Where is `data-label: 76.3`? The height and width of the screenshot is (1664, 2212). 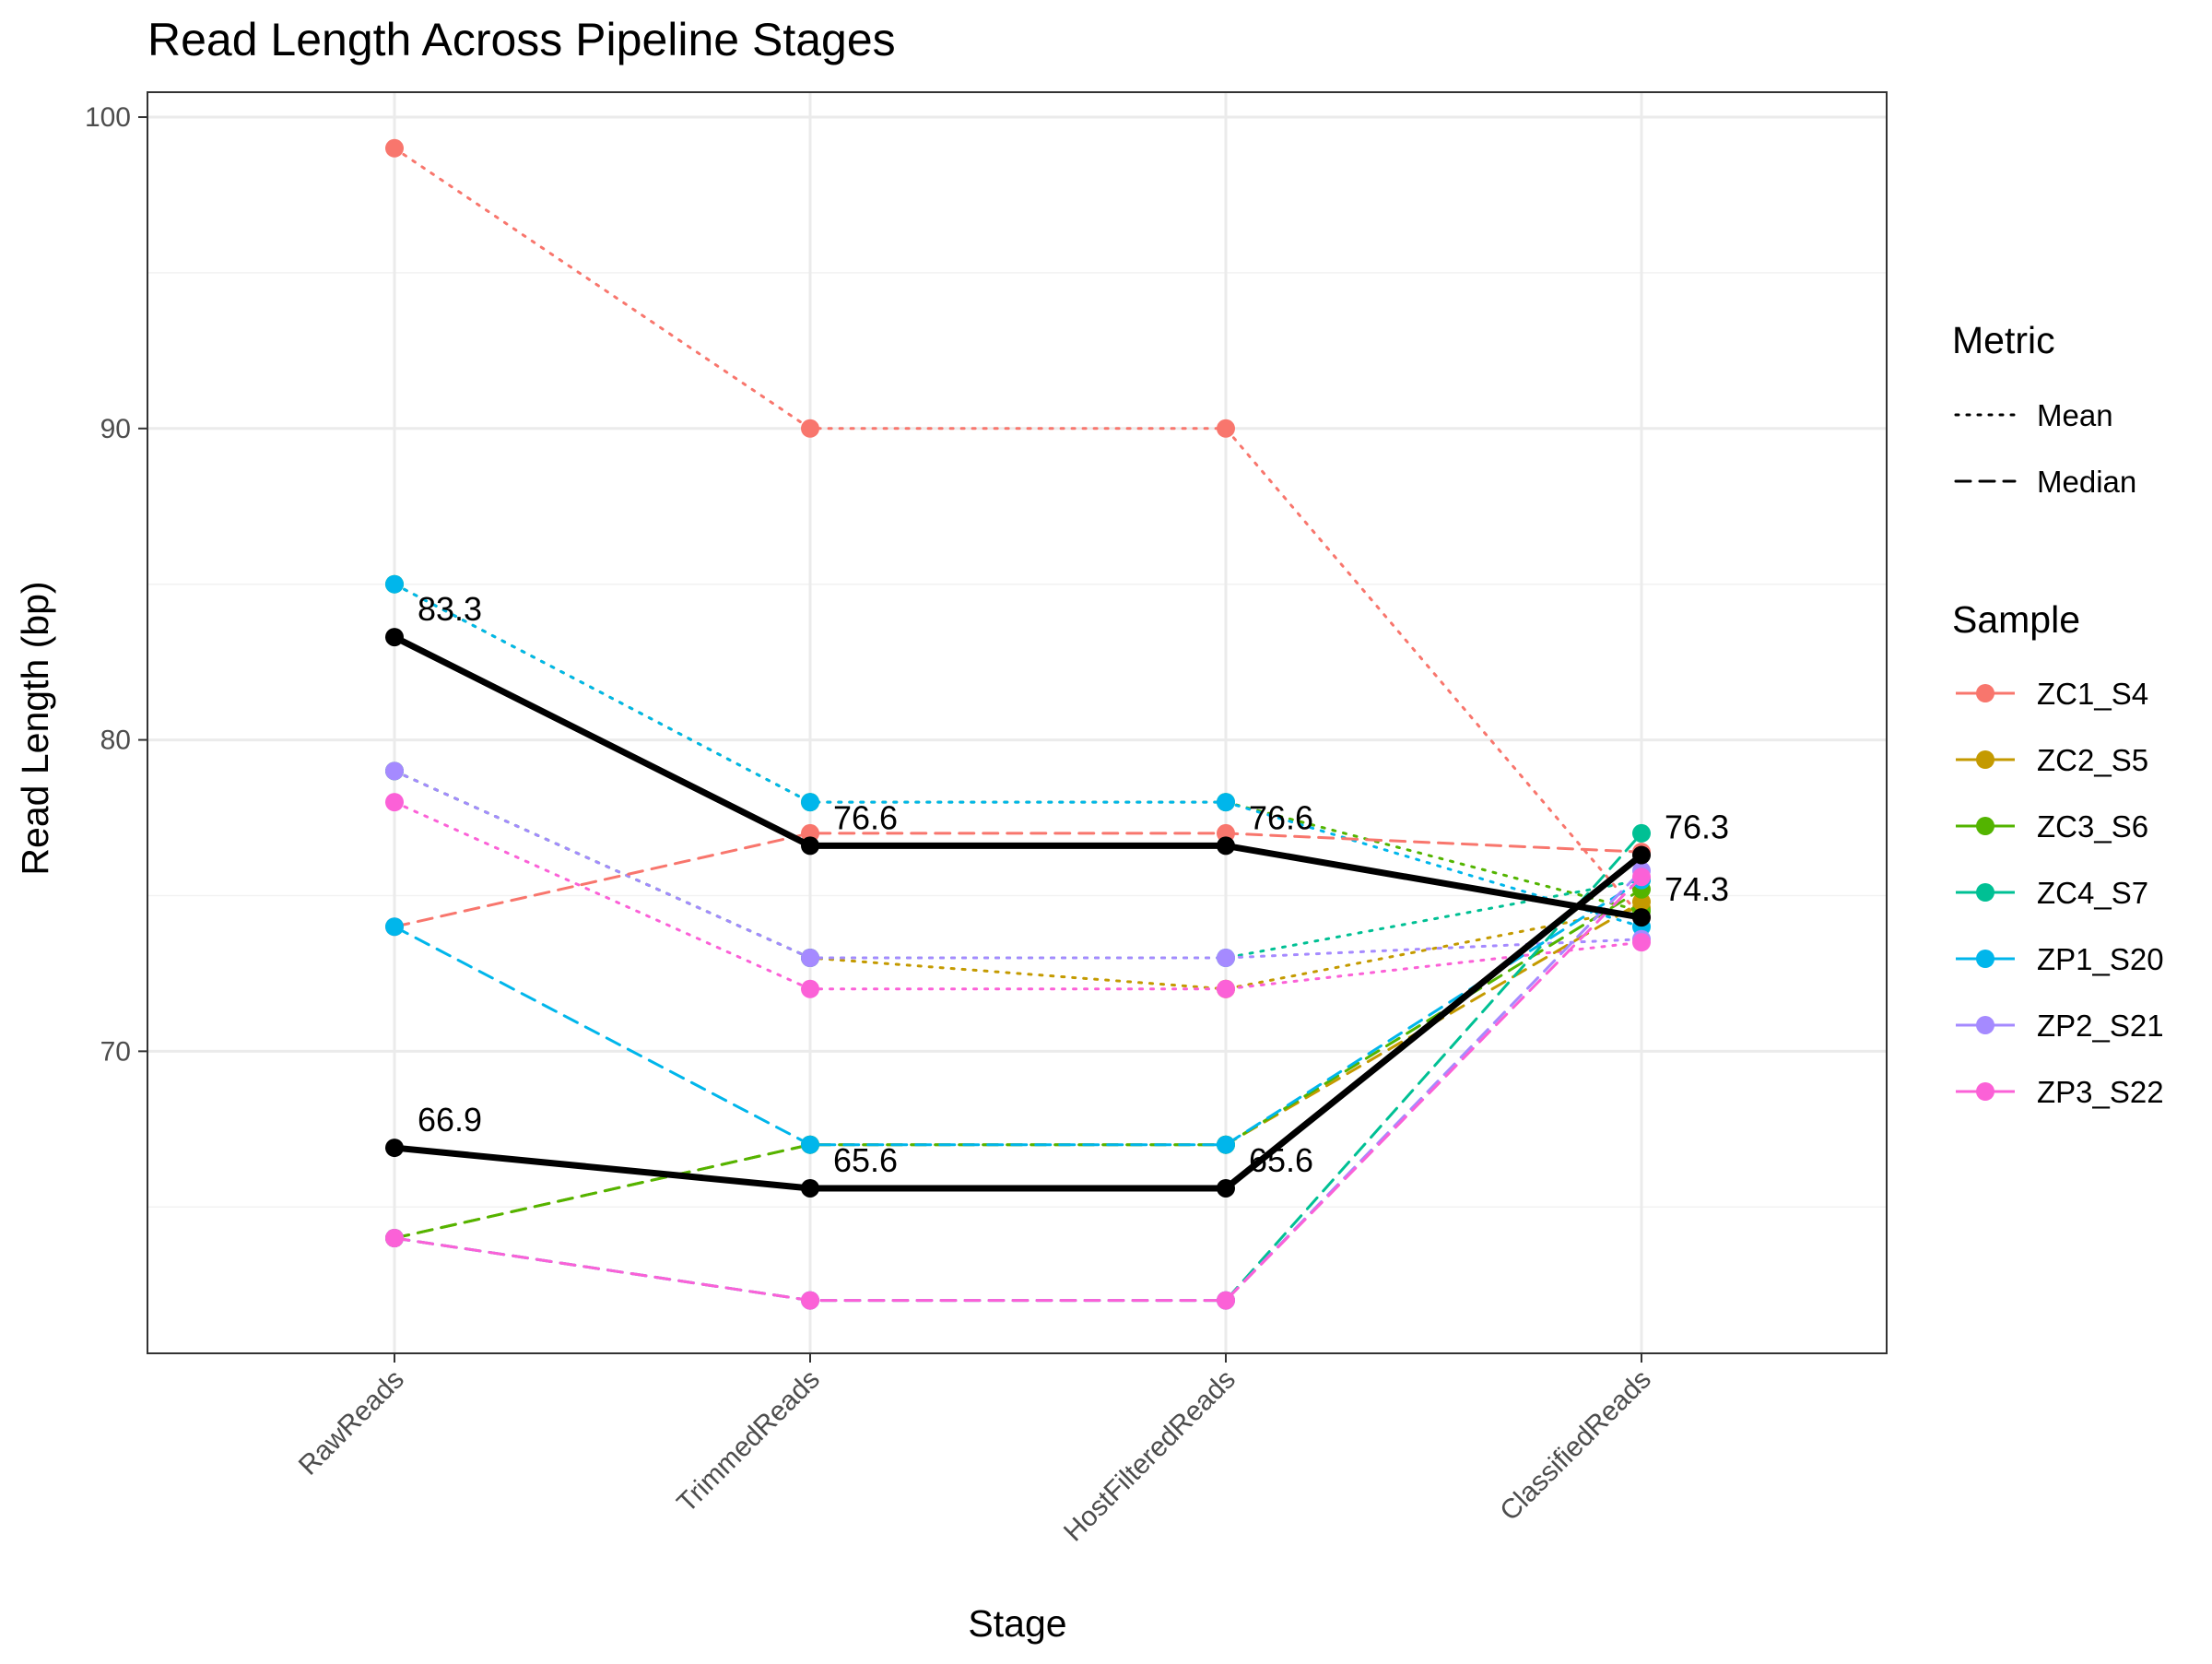 data-label: 76.3 is located at coordinates (1697, 827).